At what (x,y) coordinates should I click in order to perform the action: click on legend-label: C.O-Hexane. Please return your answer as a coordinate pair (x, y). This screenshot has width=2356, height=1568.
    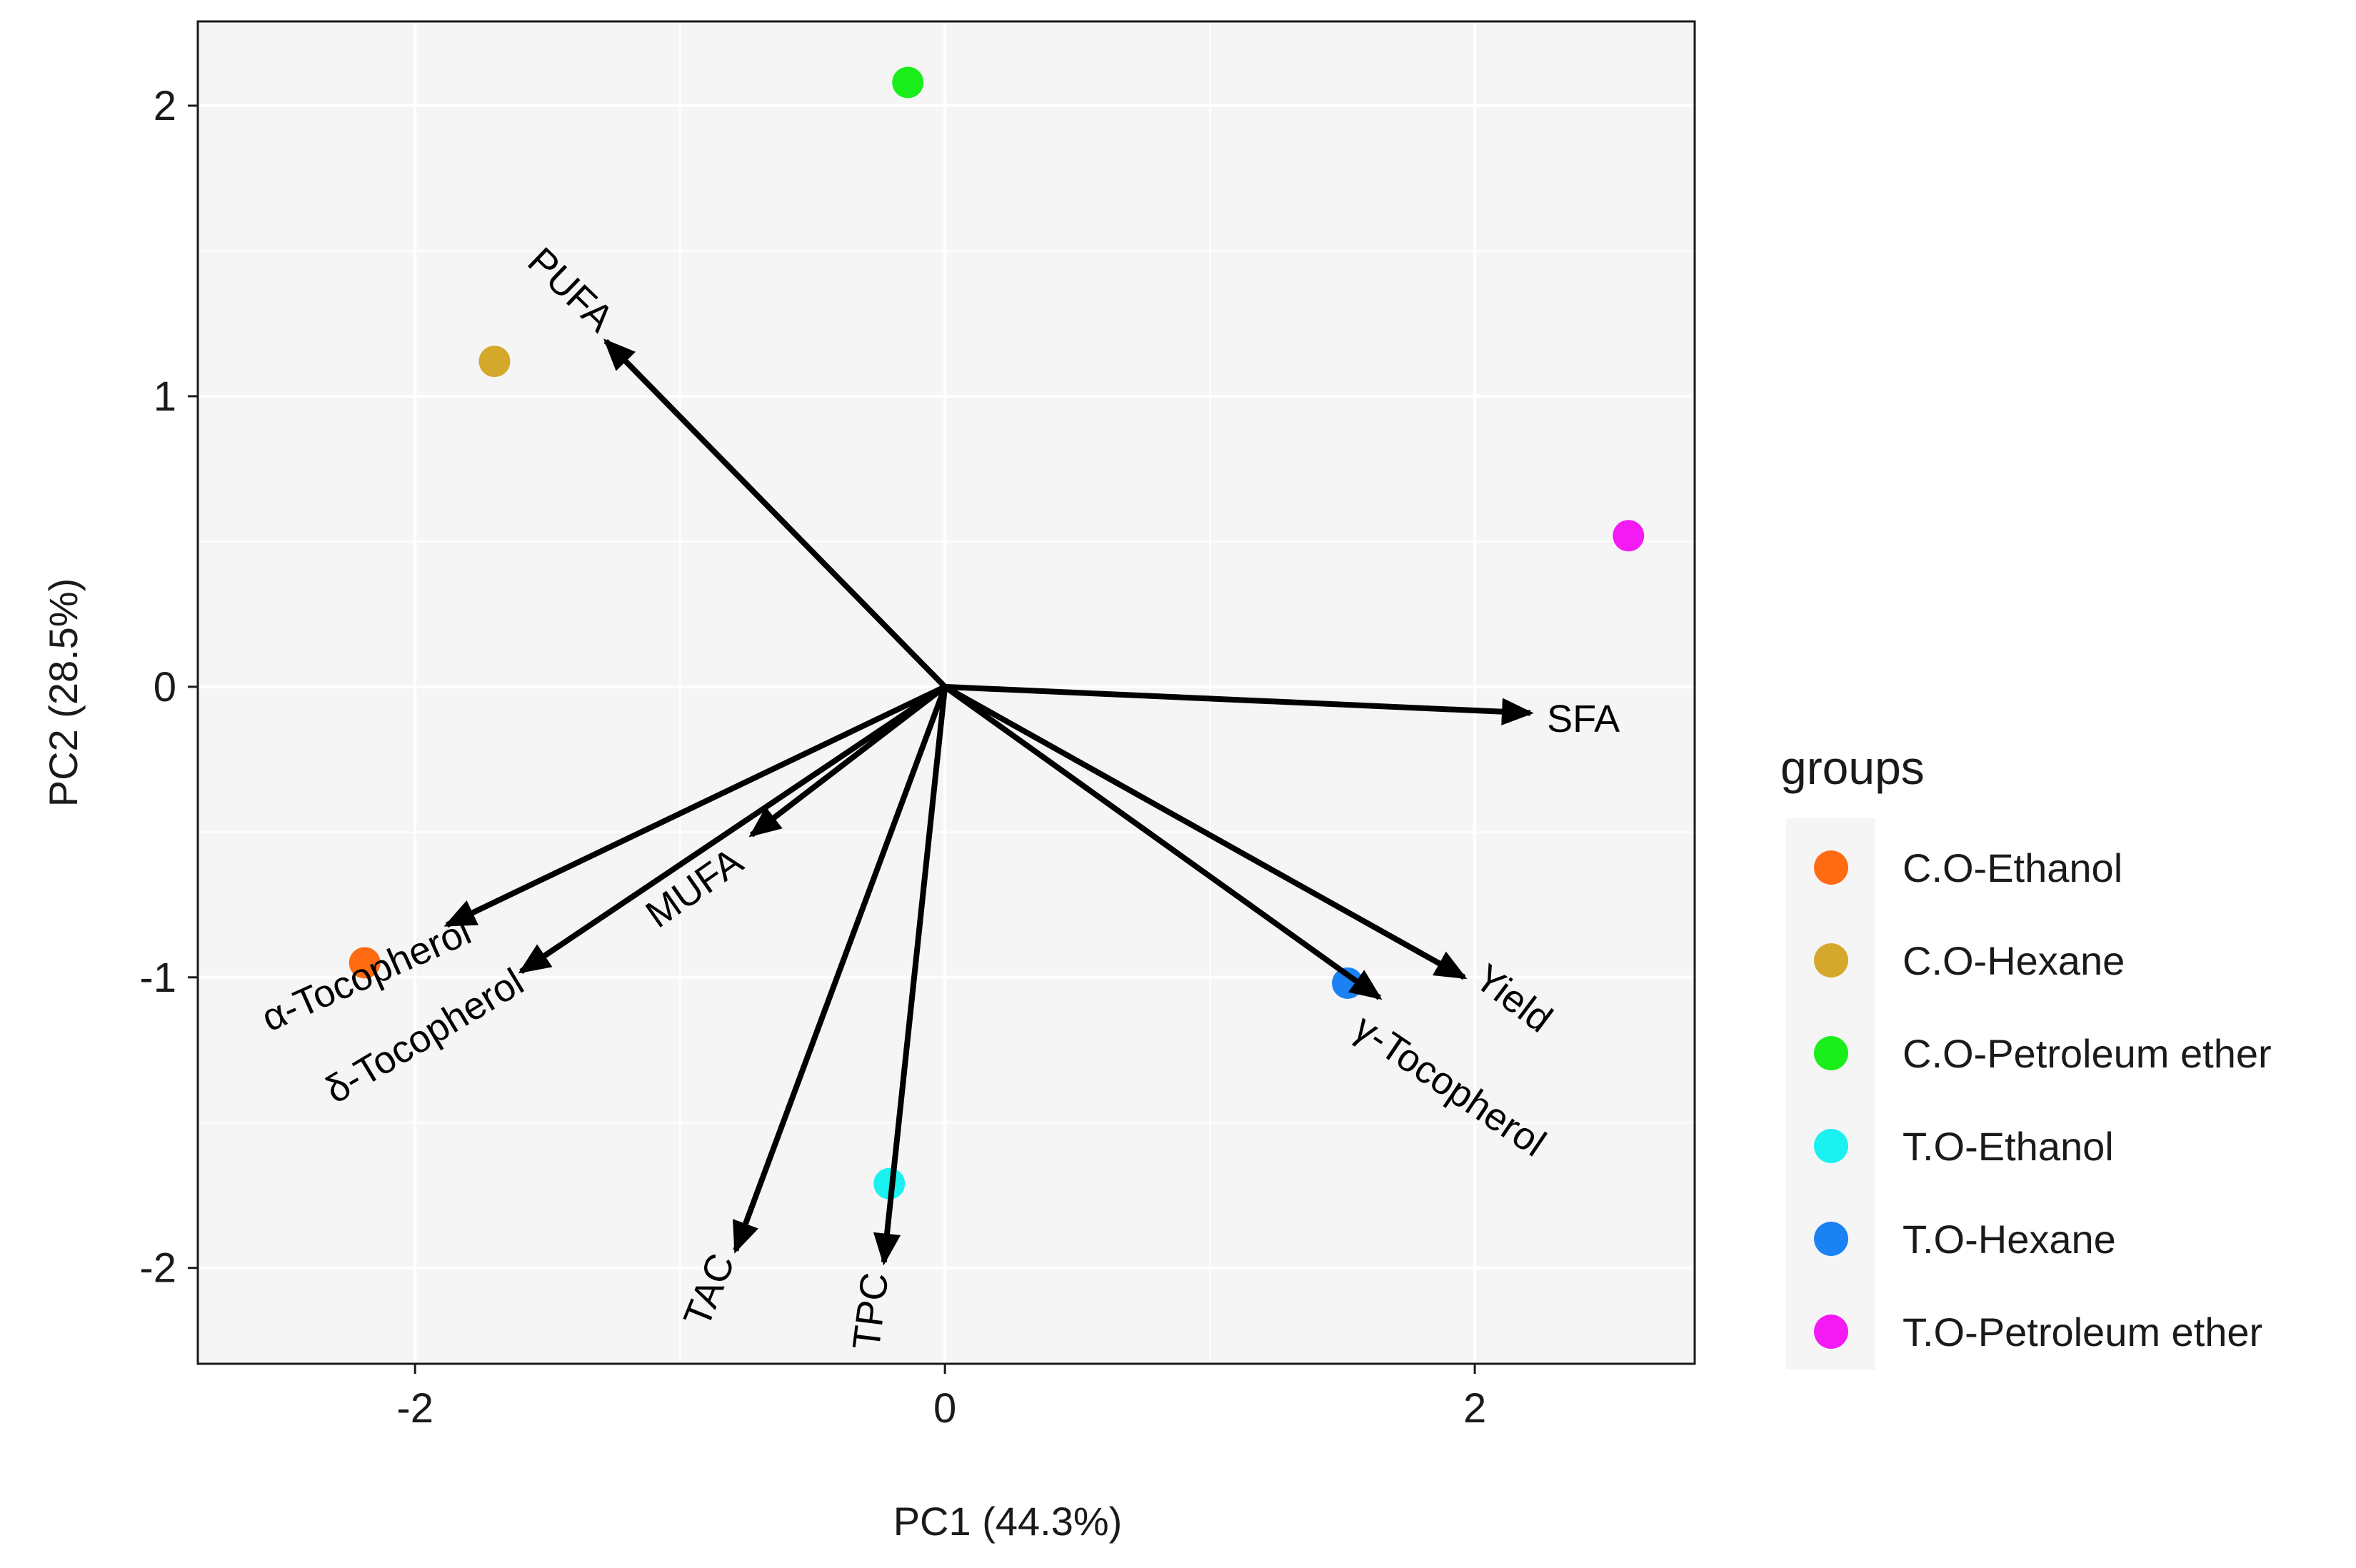
    Looking at the image, I should click on (2014, 960).